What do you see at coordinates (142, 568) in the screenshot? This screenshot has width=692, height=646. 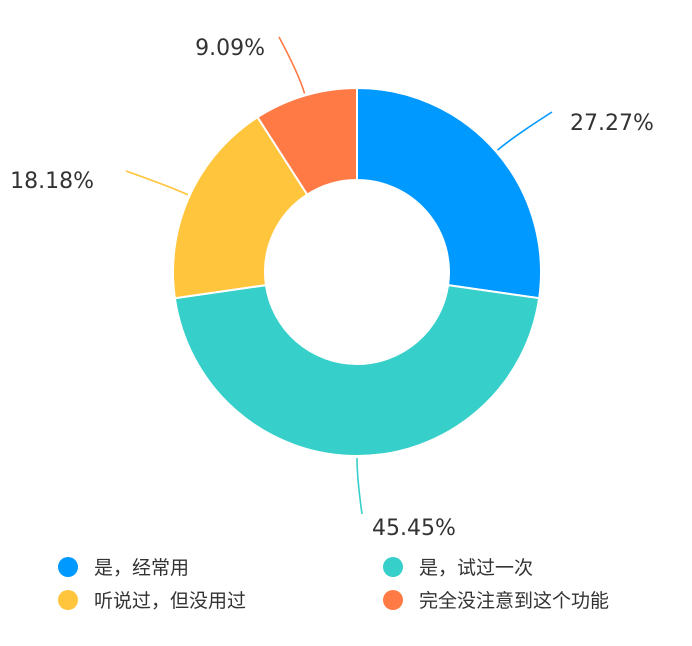 I see `legend-label-0: 是，经常用` at bounding box center [142, 568].